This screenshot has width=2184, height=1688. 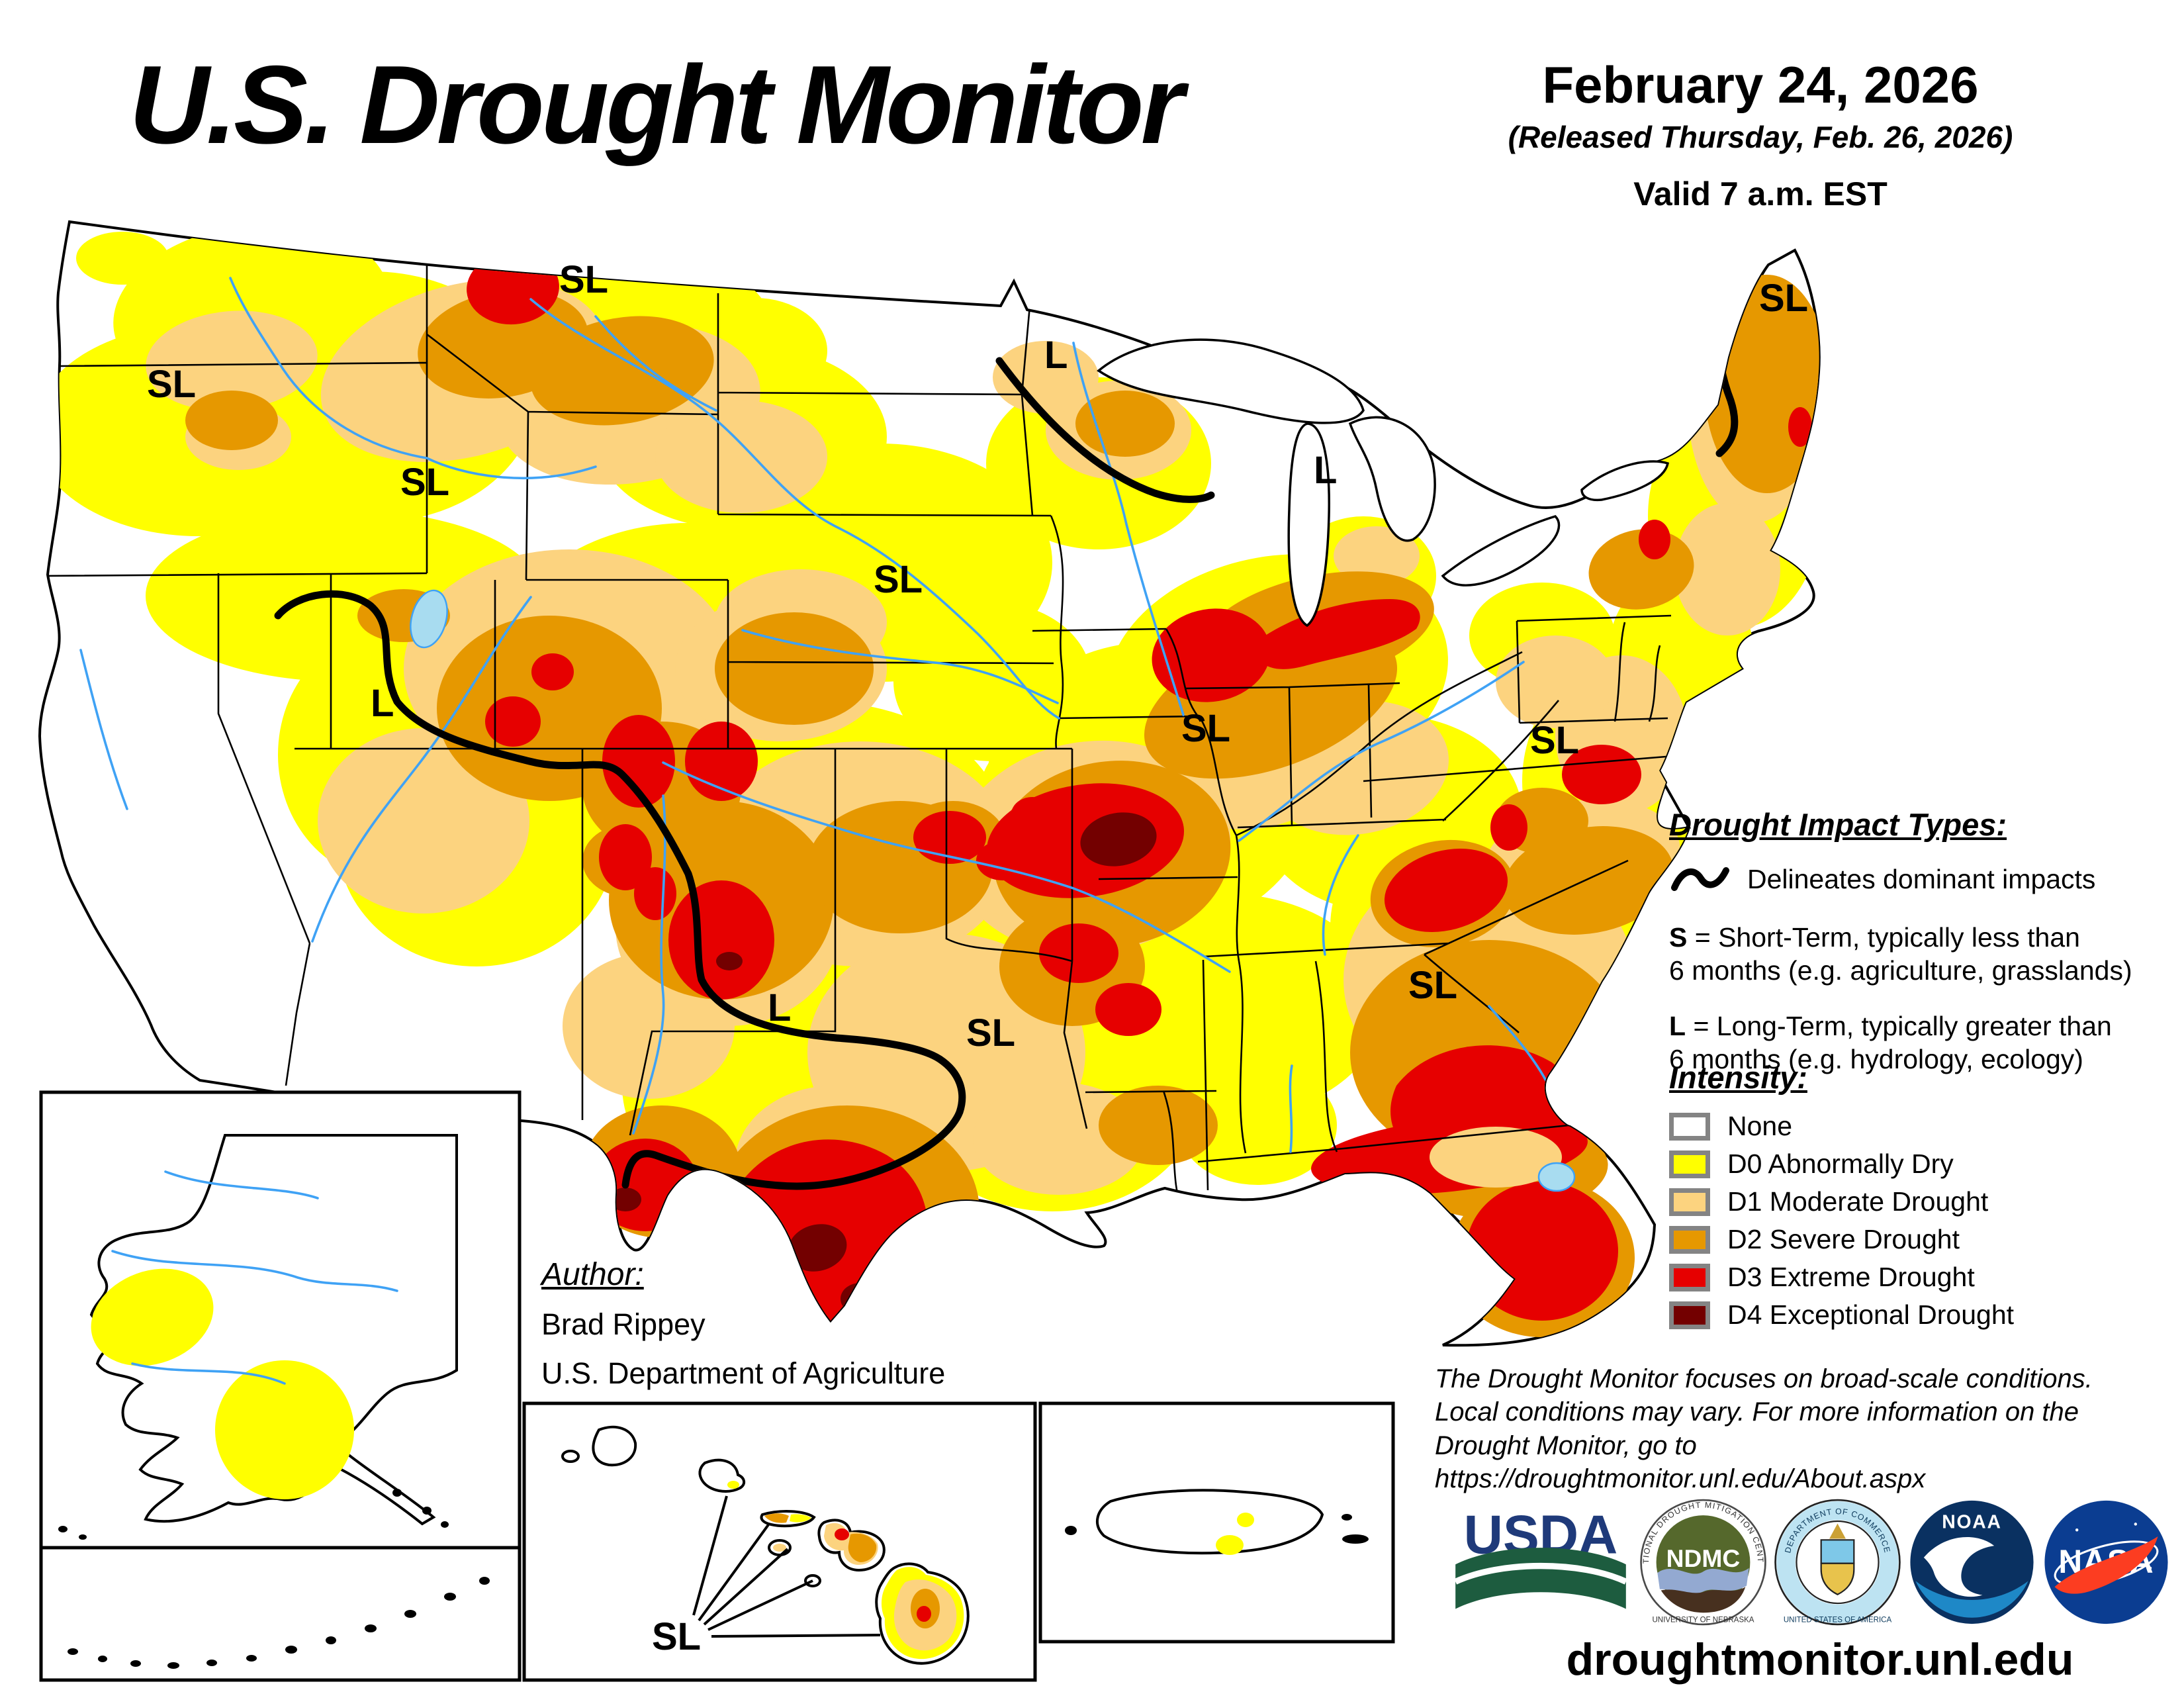 I want to click on nasa-logo: NASA, so click(x=2106, y=1562).